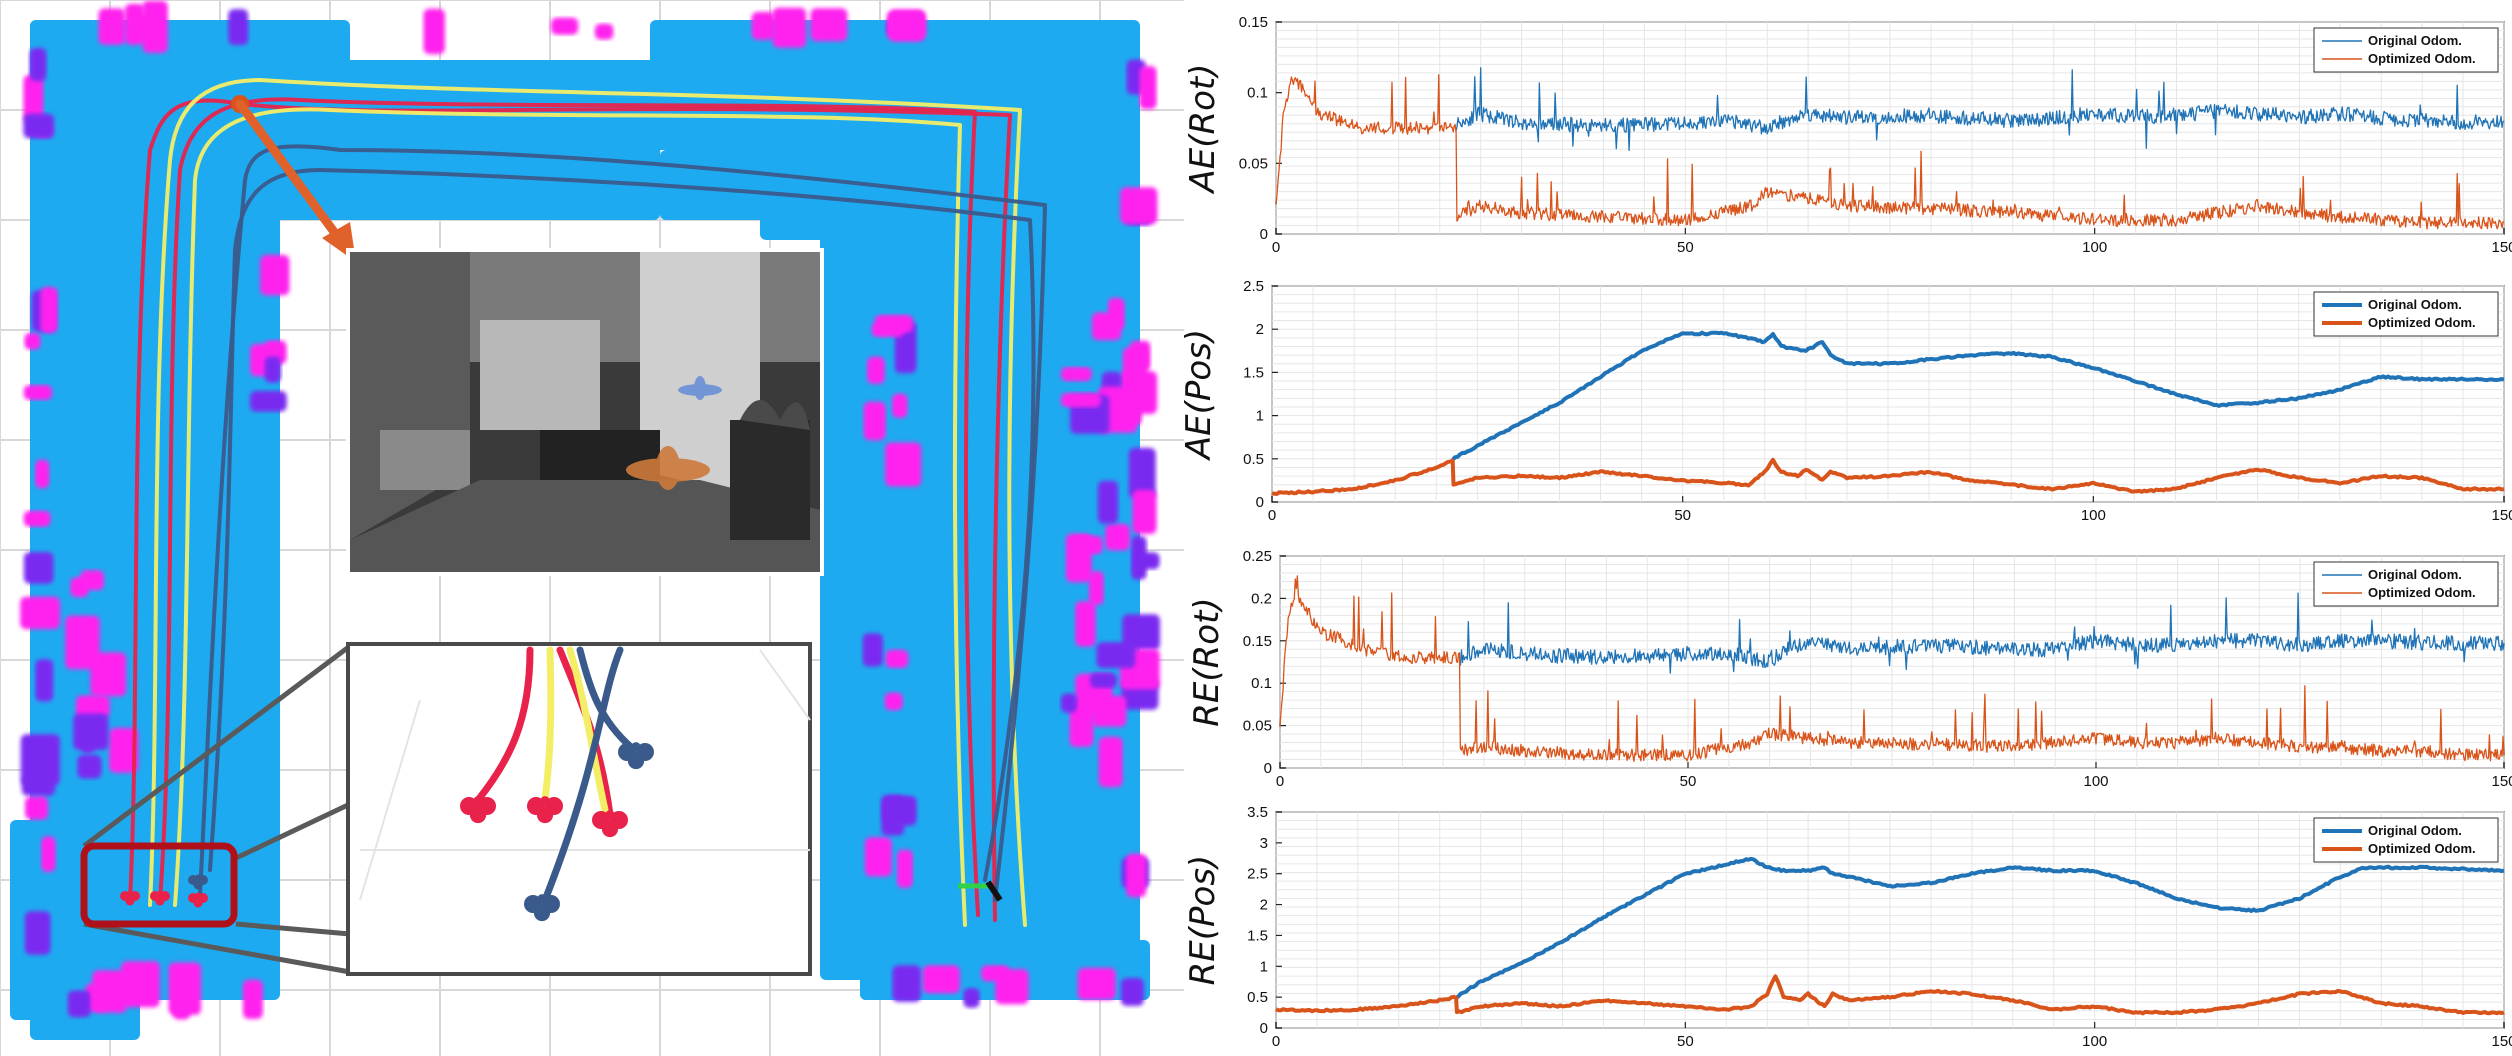  Describe the element at coordinates (217, 809) in the screenshot. I see `zoom-connector-lines` at that location.